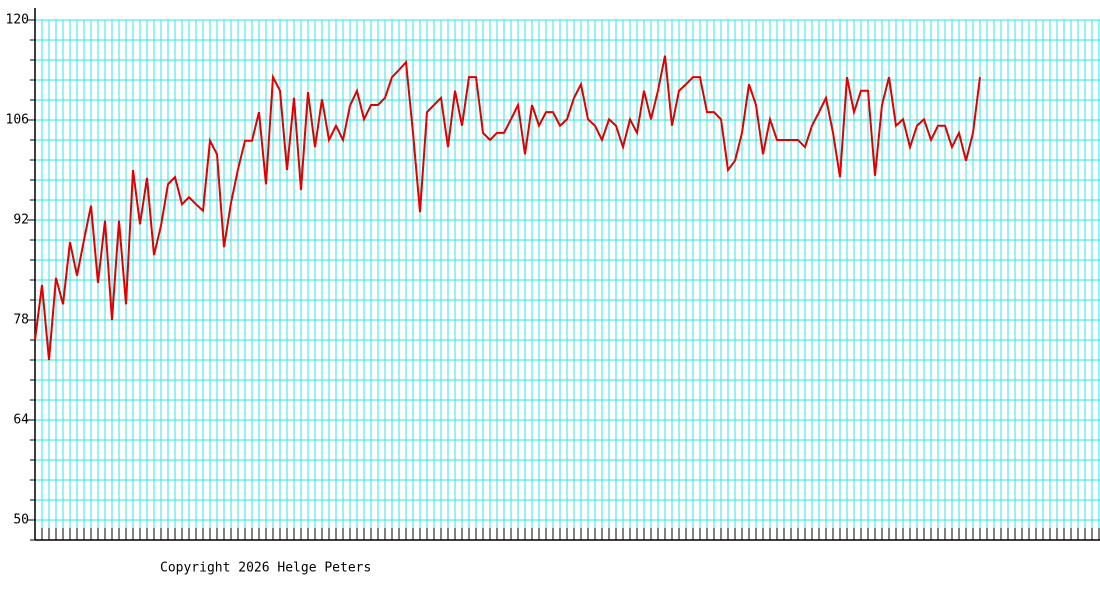 This screenshot has width=1100, height=600. Describe the element at coordinates (17, 120) in the screenshot. I see `y-tick-label: 106` at that location.